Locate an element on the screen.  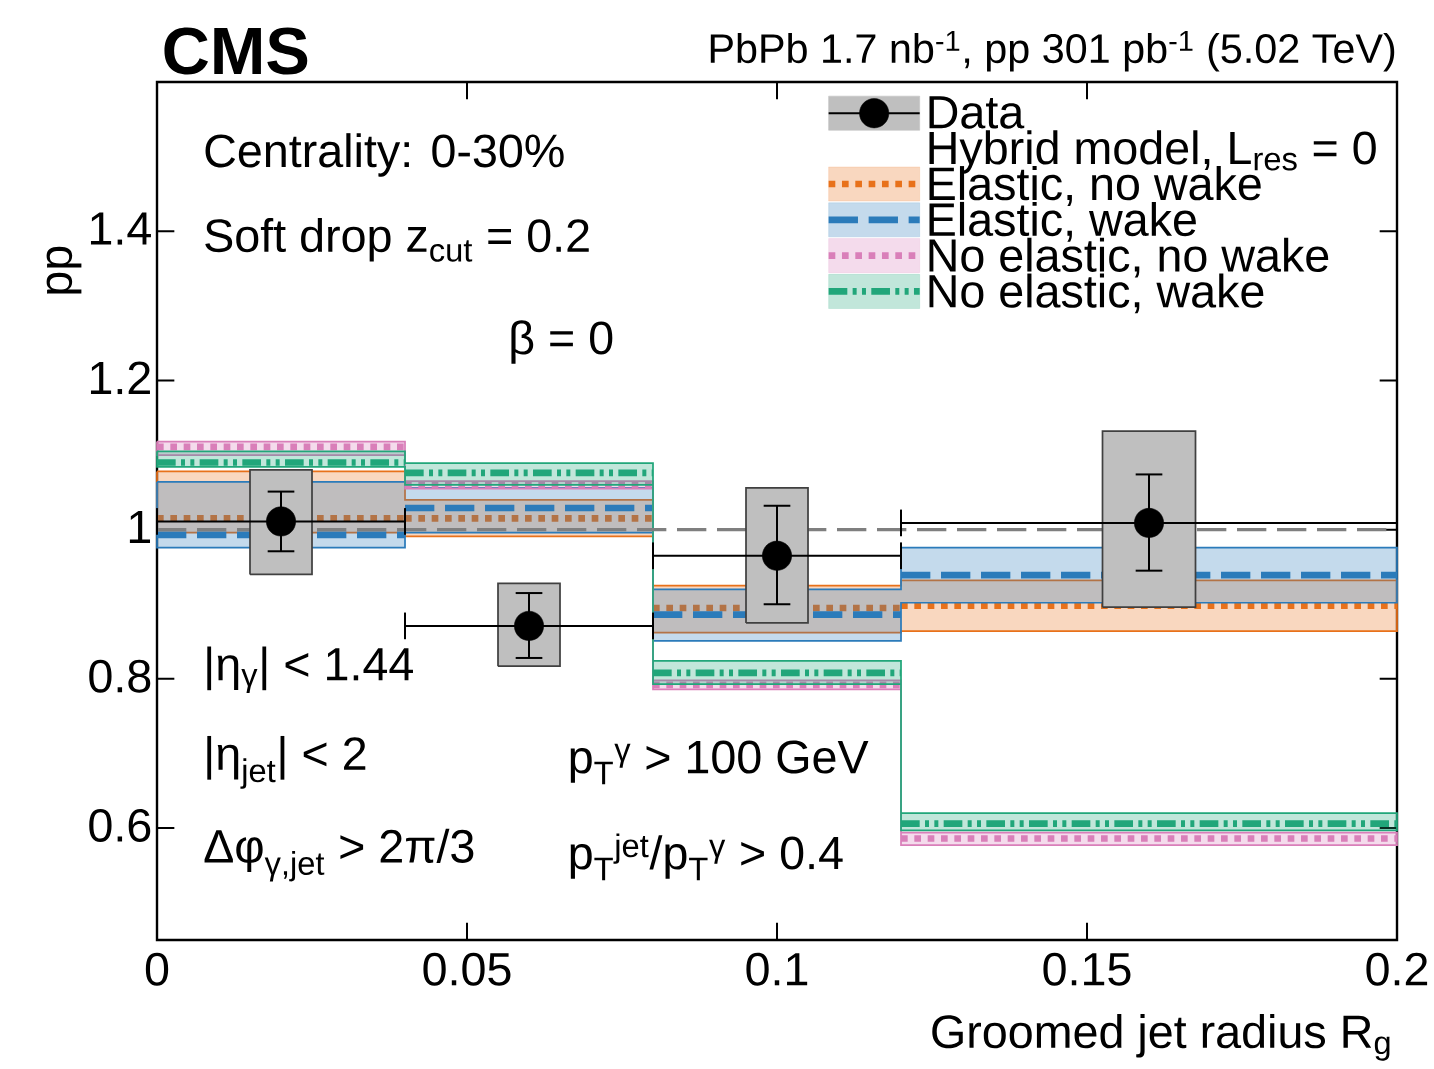
x-tick-label: 0.1 is located at coordinates (777, 969).